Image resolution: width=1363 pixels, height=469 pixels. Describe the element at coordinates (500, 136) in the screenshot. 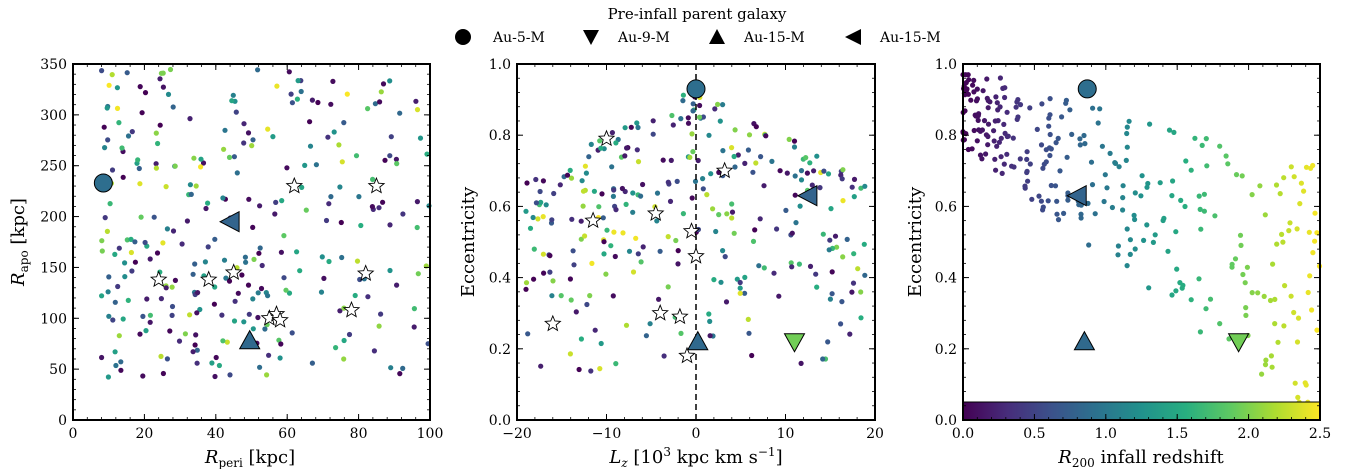

I see `y-tick-label: 0.8` at that location.